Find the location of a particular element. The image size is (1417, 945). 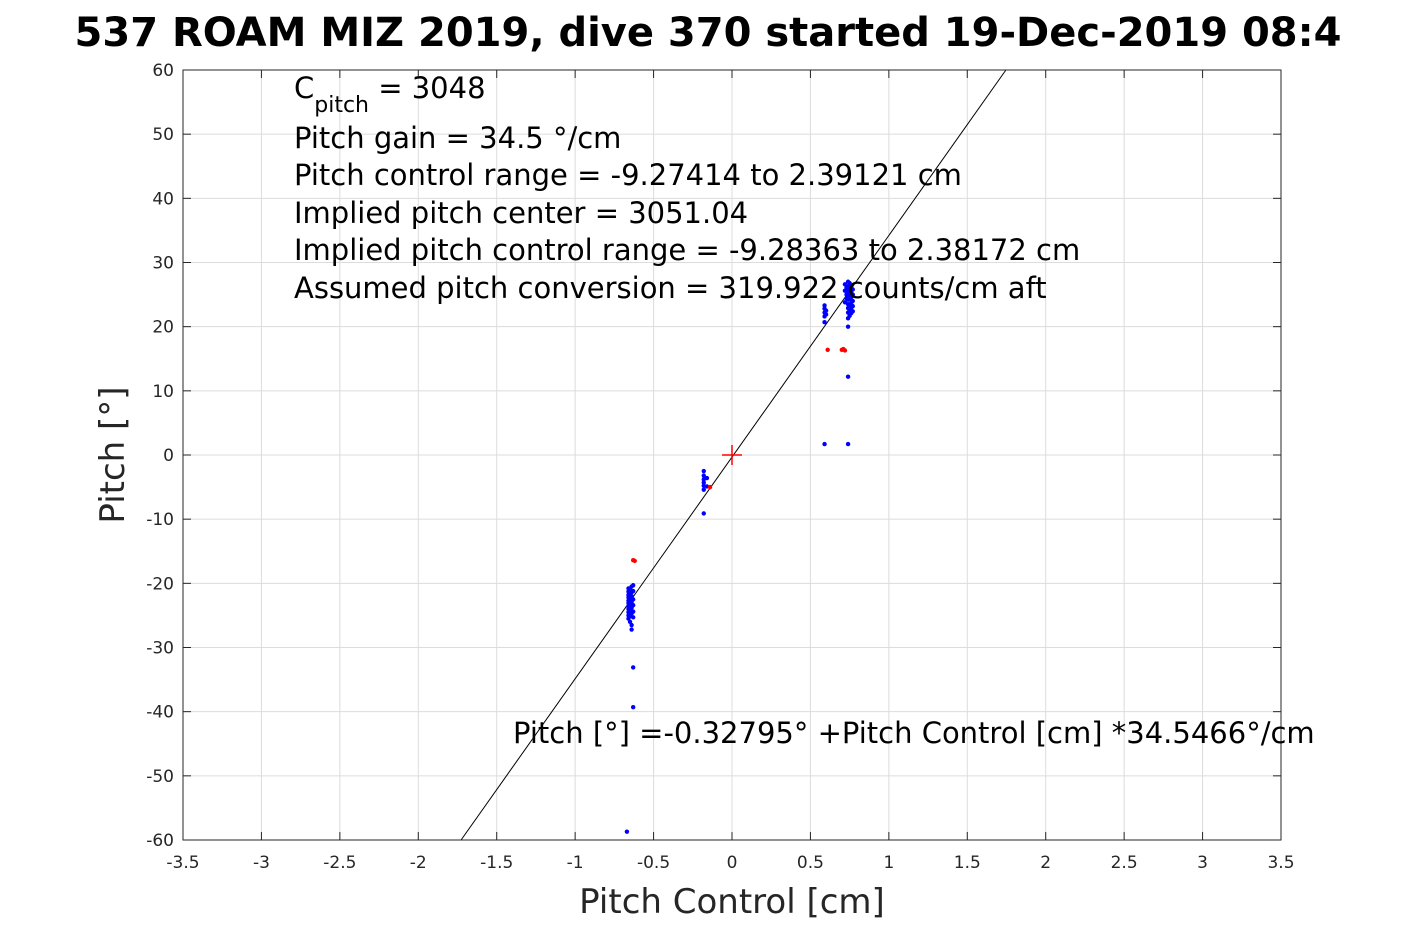

y-tick-label: 60 is located at coordinates (163, 71).